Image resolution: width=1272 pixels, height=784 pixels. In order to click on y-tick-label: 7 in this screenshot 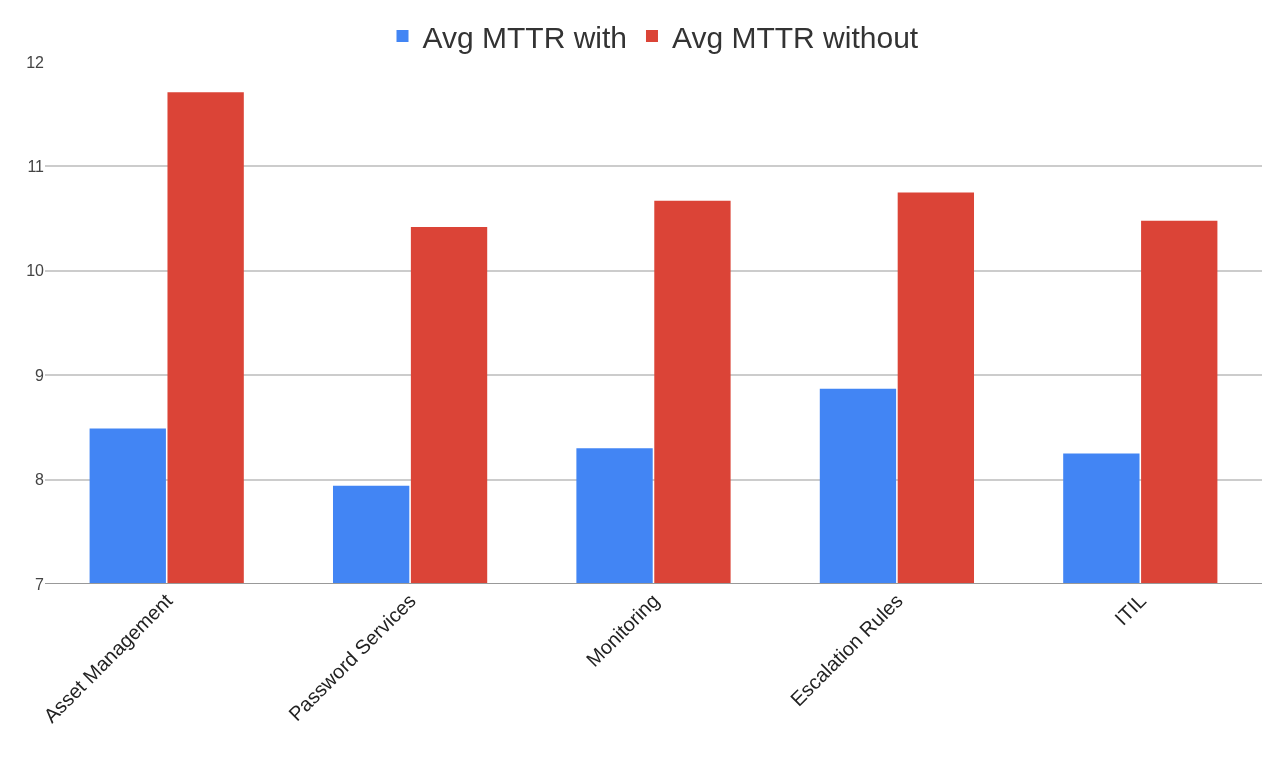, I will do `click(40, 584)`.